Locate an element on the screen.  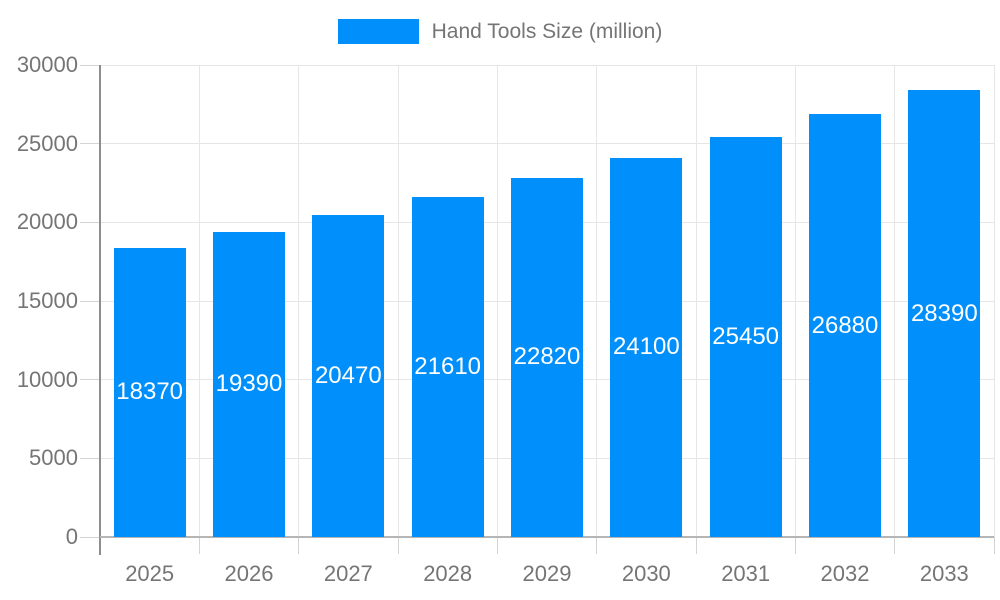
x-axis-label: 2033 is located at coordinates (944, 573).